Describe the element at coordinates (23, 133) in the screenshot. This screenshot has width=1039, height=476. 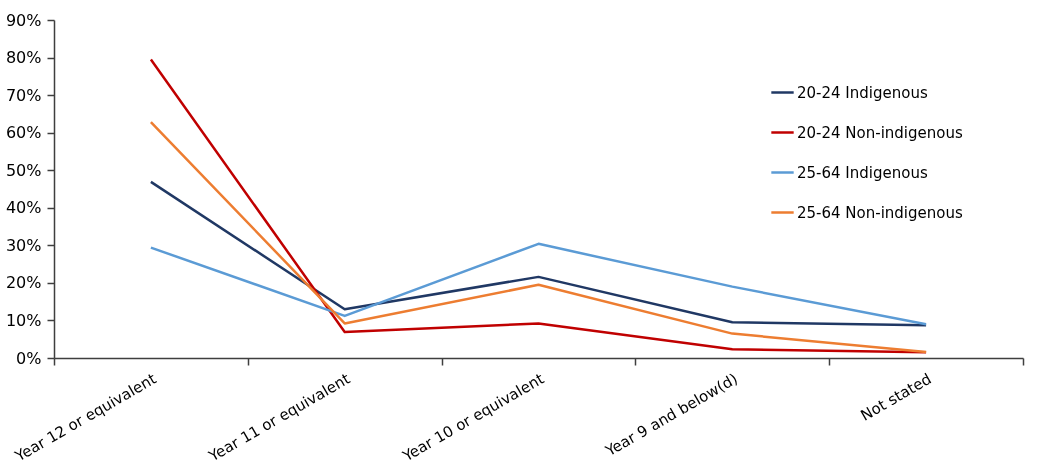
I see `y-tick-label: 60%` at that location.